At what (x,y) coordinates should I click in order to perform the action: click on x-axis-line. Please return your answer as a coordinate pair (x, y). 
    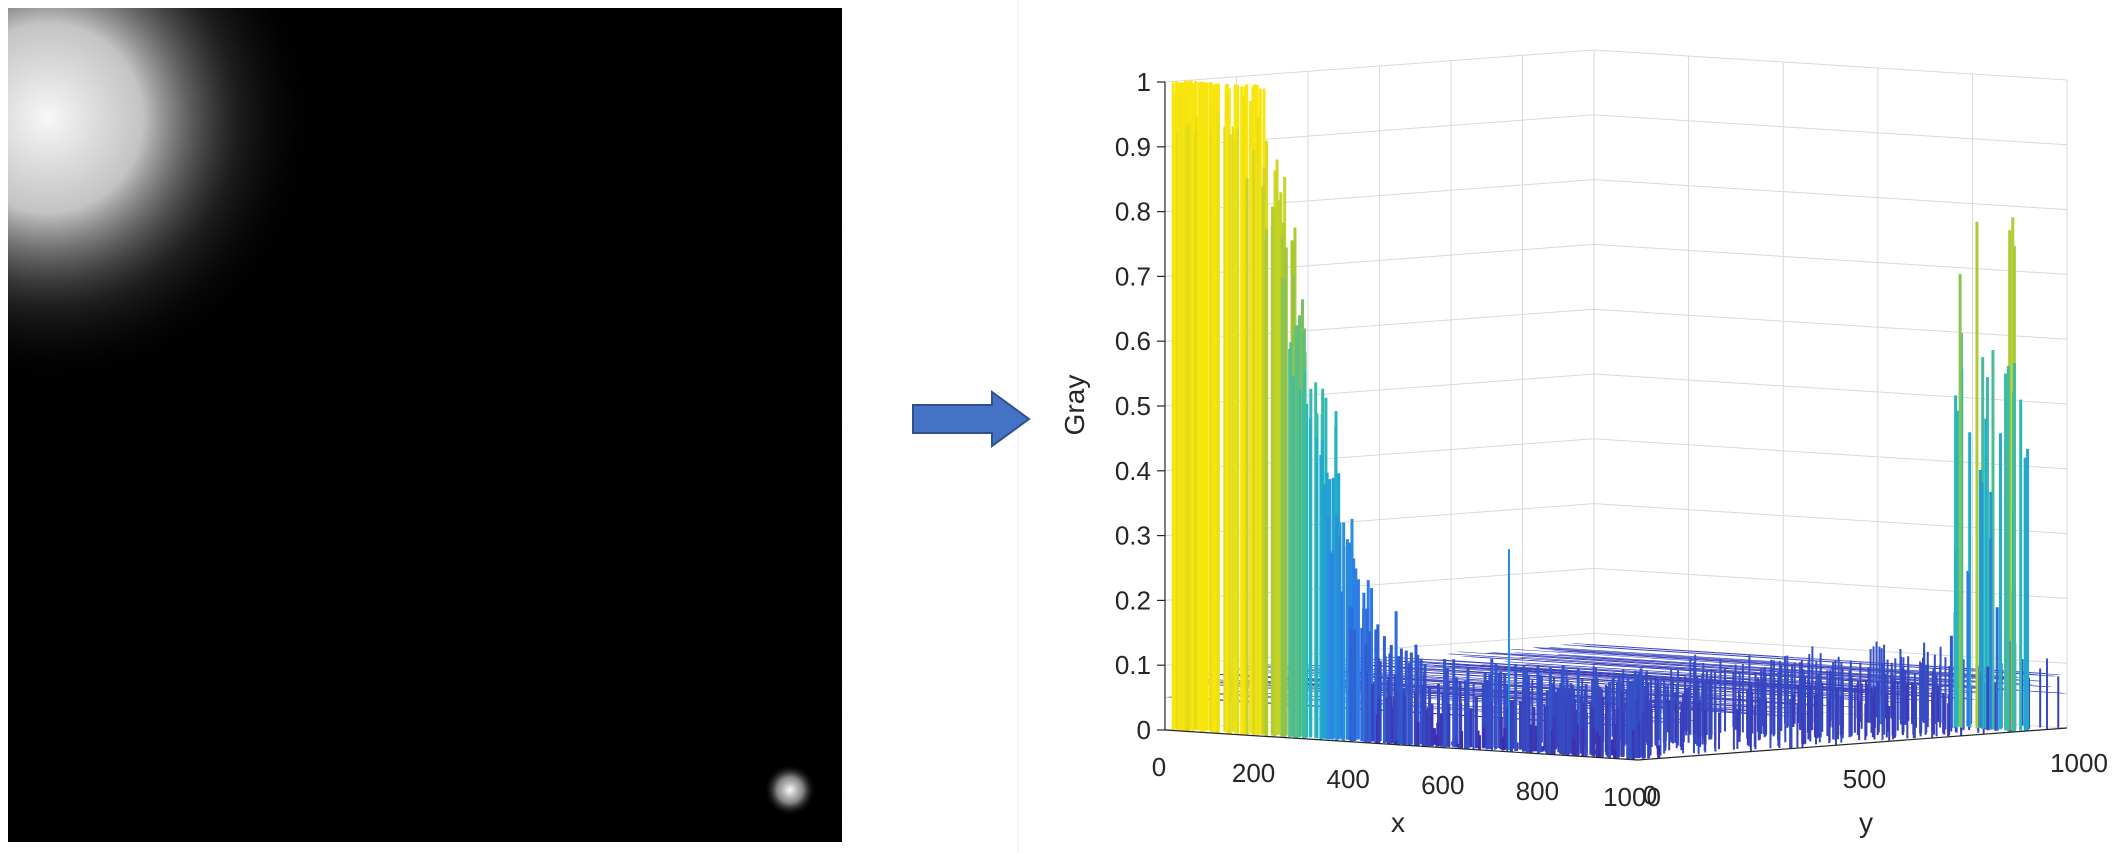
    Looking at the image, I should click on (1401, 745).